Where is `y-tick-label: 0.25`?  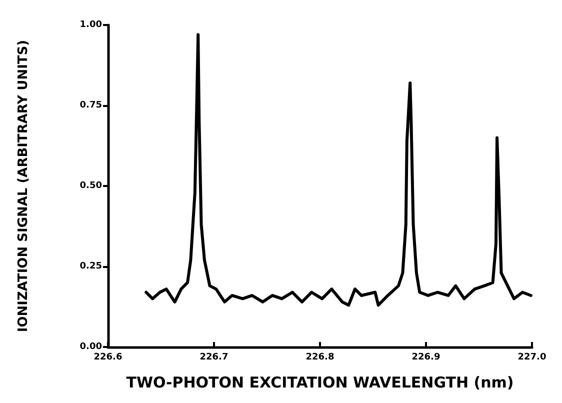
y-tick-label: 0.25 is located at coordinates (91, 267).